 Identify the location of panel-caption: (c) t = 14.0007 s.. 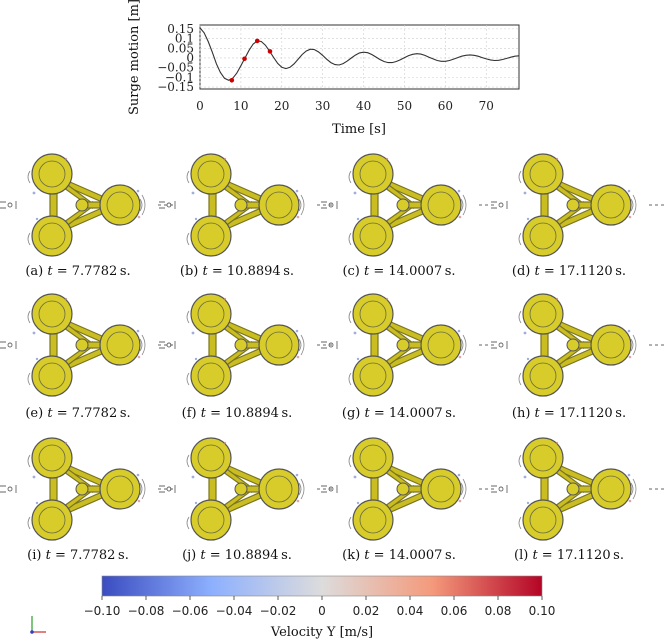
(398, 271).